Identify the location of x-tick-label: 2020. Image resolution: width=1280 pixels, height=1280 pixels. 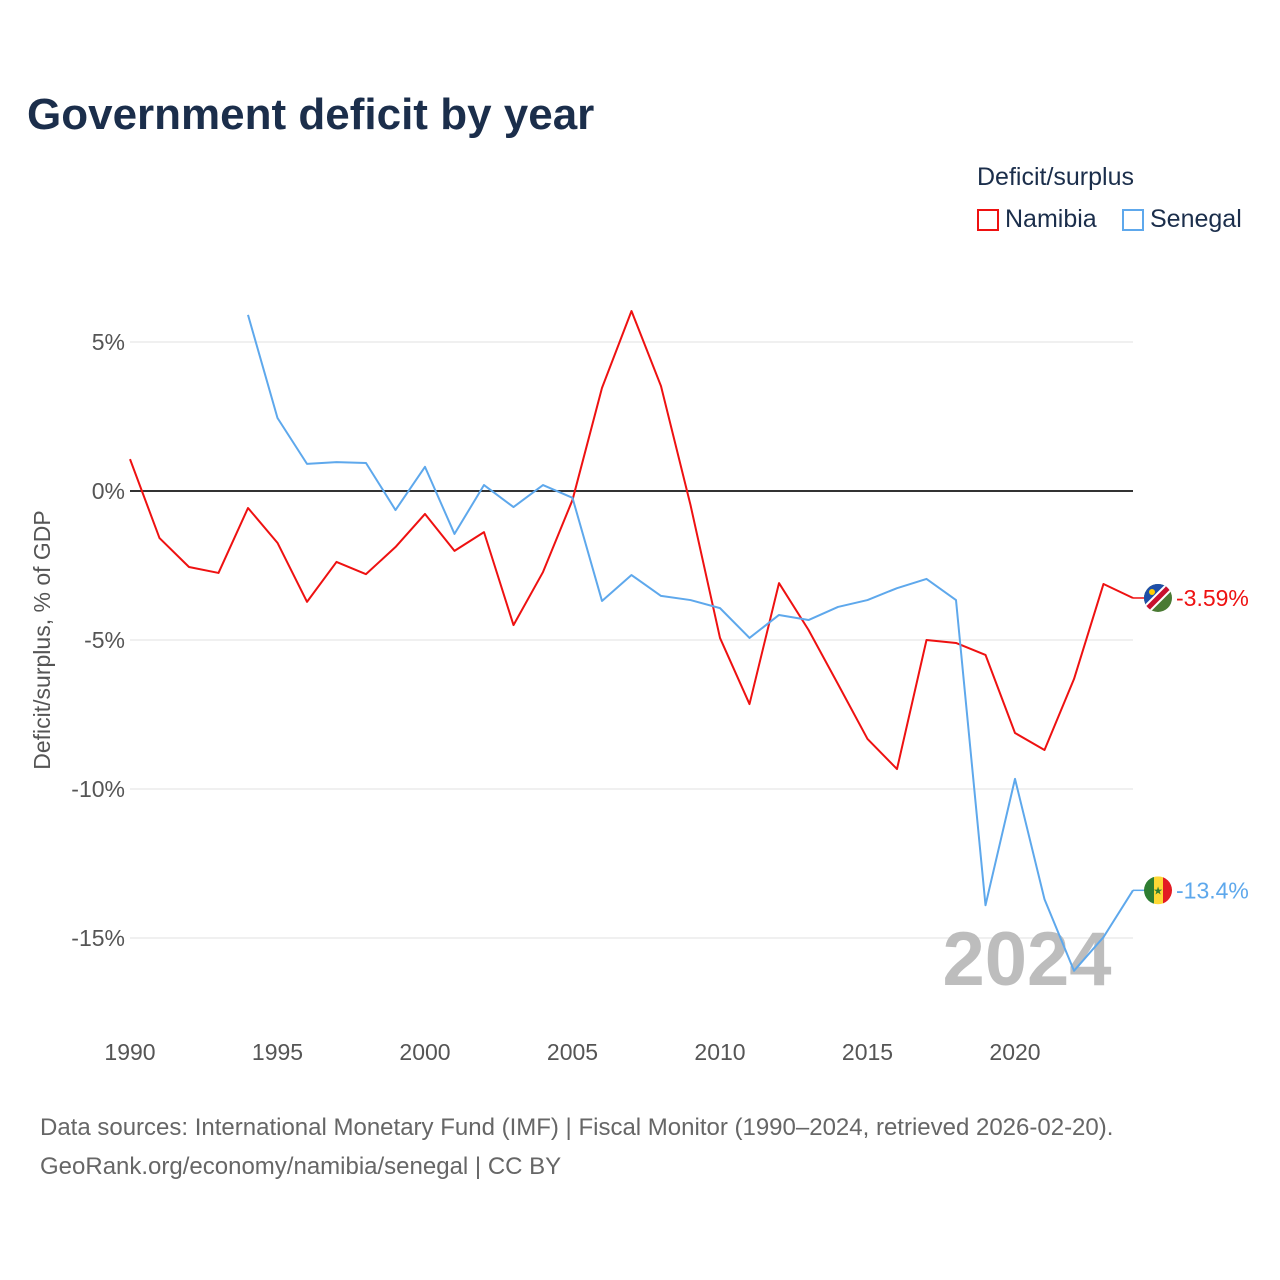
(1014, 1052).